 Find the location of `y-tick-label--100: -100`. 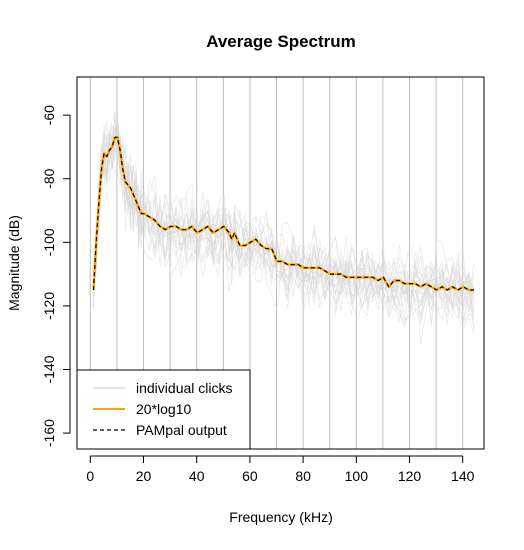

y-tick-label--100: -100 is located at coordinates (49, 242).